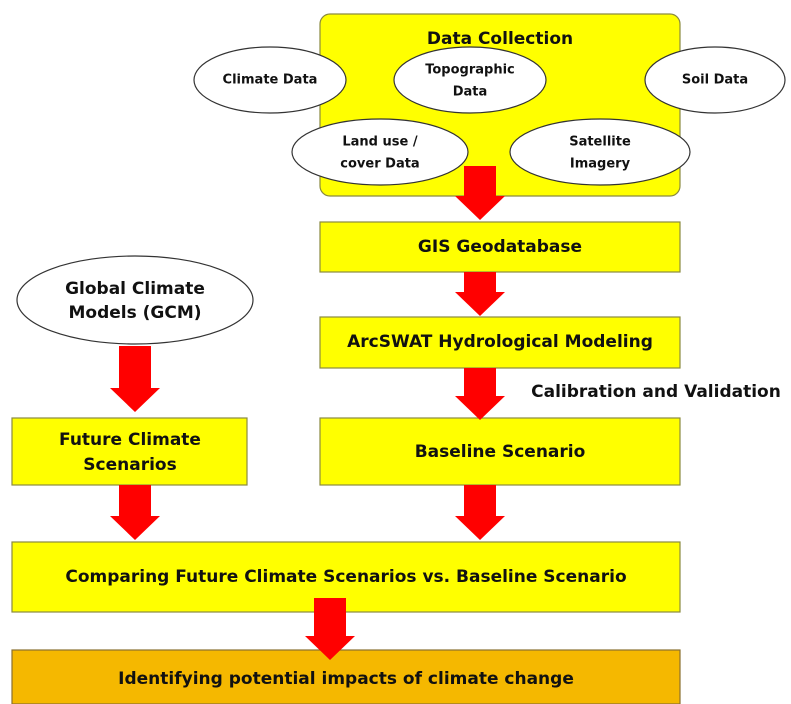 This screenshot has height=704, width=791. I want to click on baseline-label: Baseline Scenario, so click(500, 452).